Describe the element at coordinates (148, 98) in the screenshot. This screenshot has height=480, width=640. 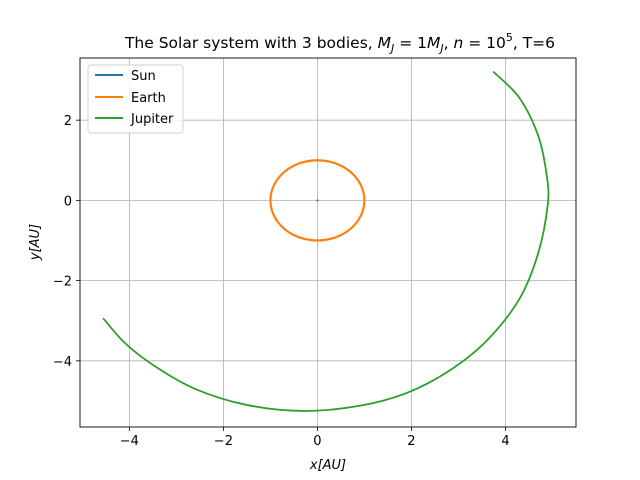
I see `legend-label-earth: Earth` at that location.